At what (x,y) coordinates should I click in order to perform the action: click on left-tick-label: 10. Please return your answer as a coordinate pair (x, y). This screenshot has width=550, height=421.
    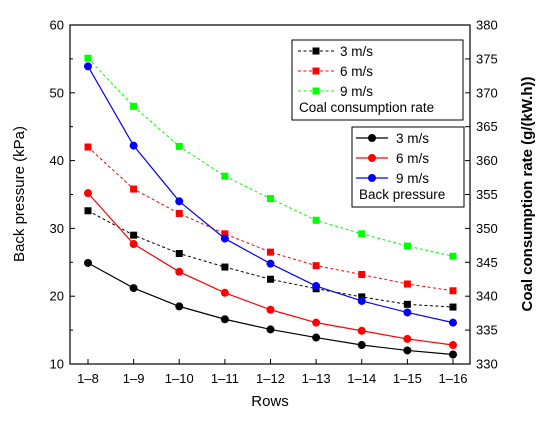
    Looking at the image, I should click on (57, 364).